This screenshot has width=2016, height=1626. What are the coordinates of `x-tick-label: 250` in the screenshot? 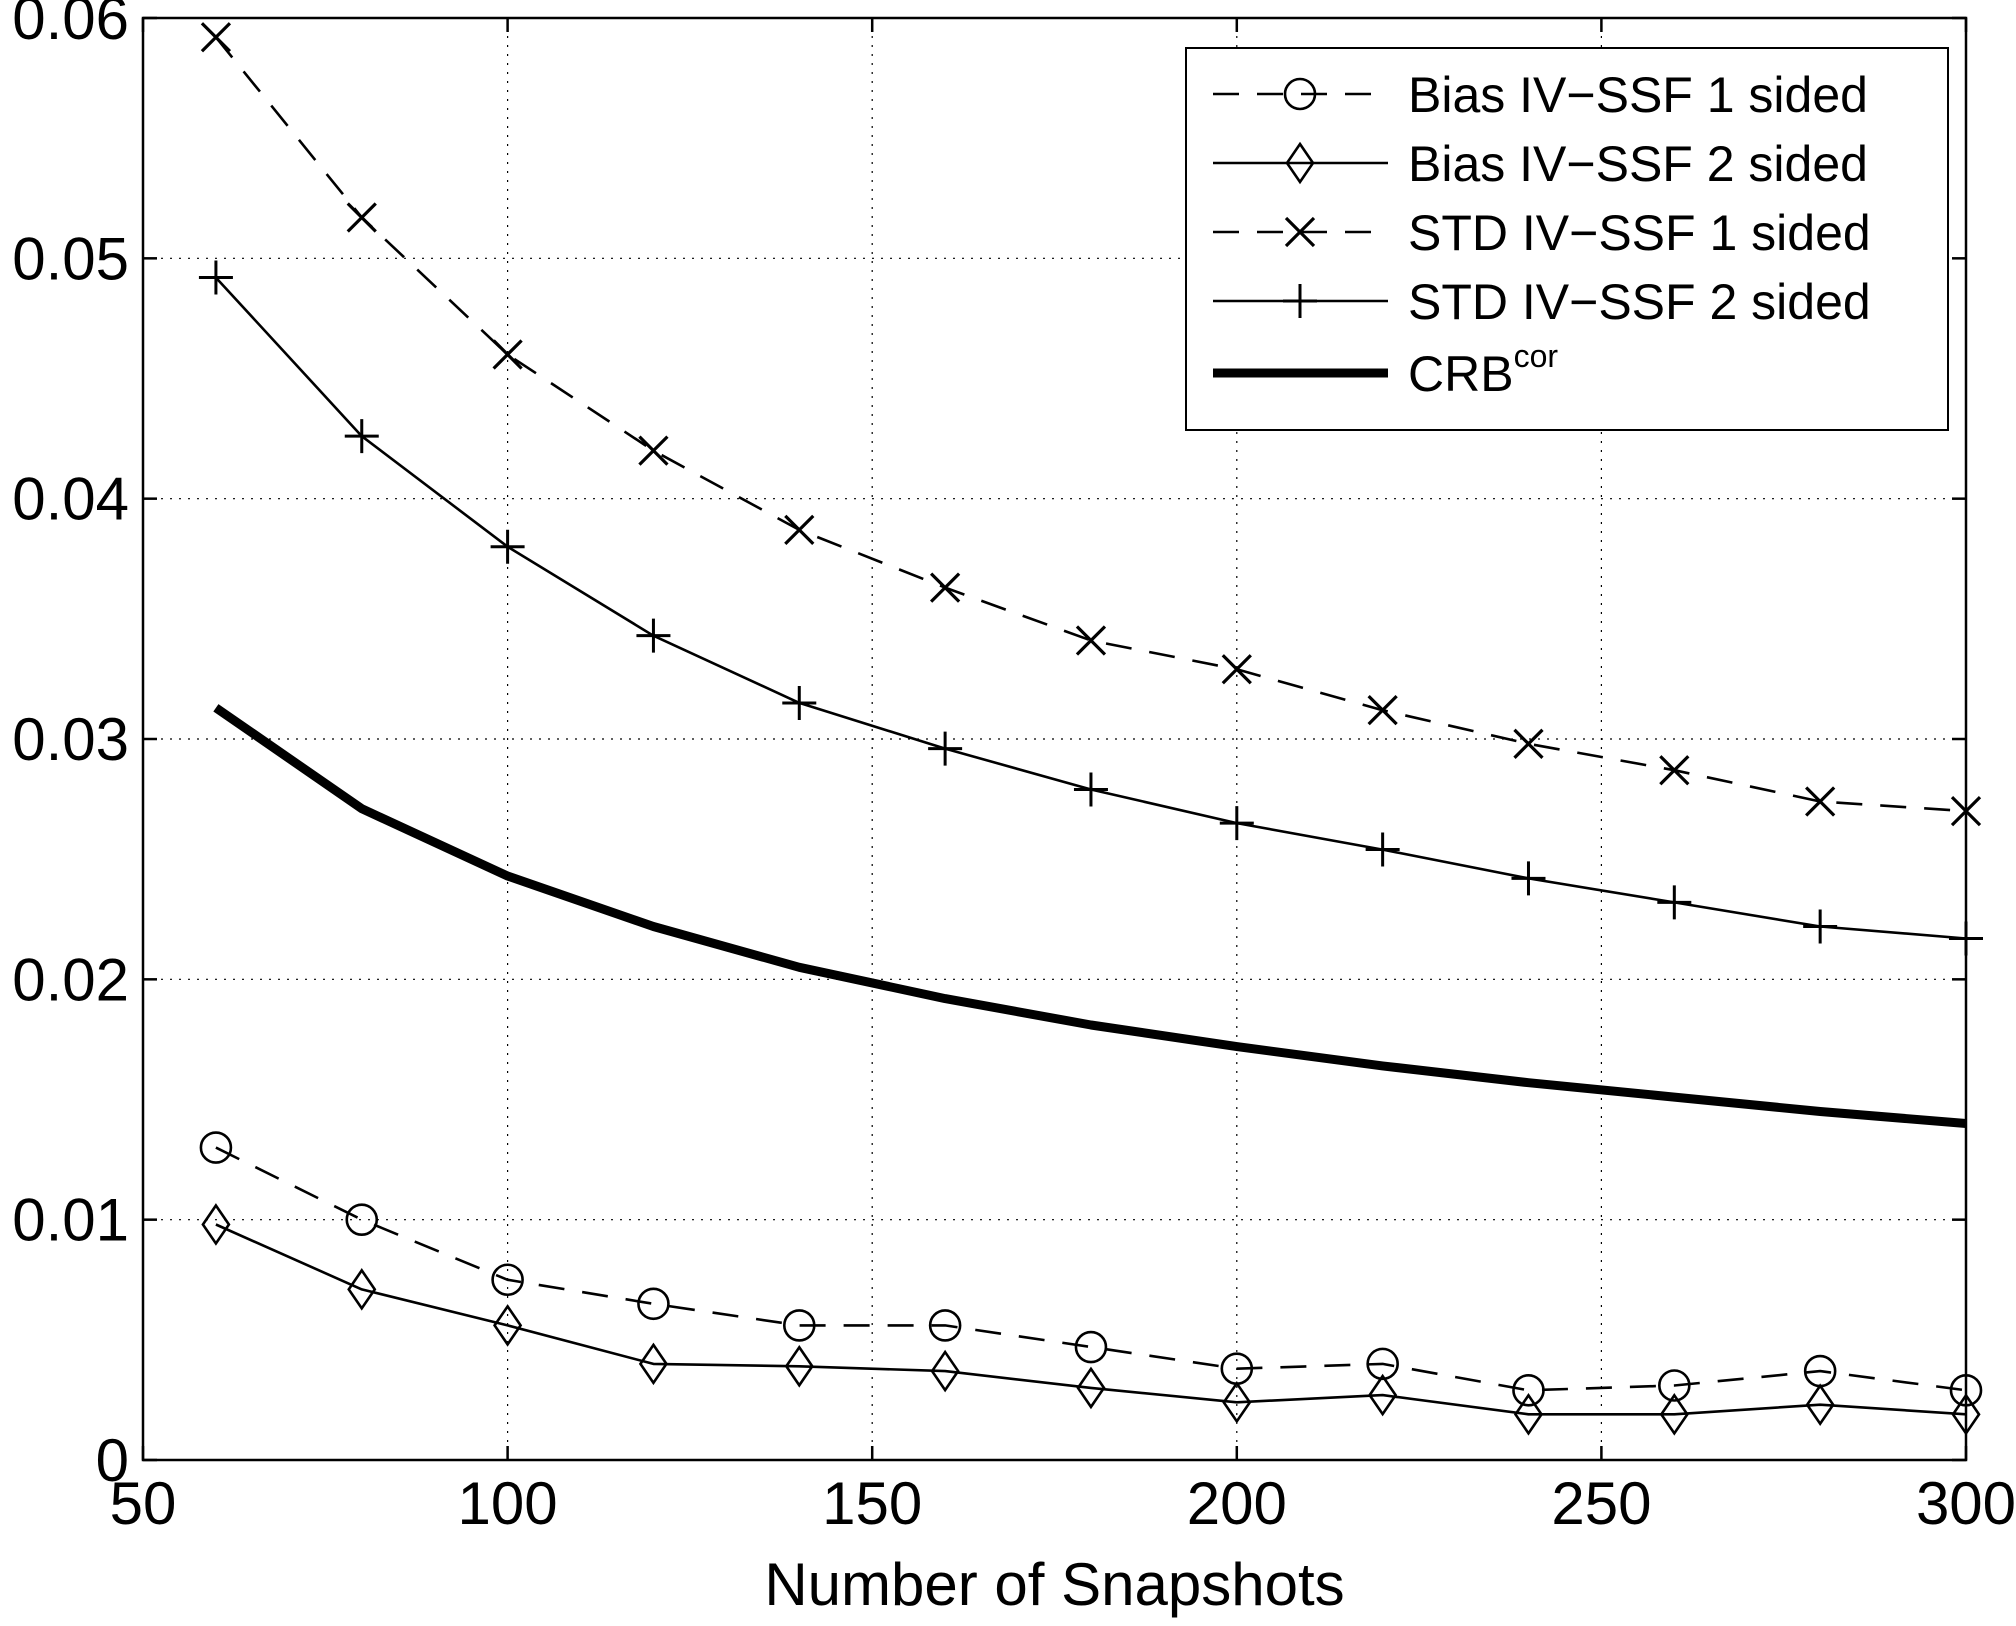 It's located at (1601, 1503).